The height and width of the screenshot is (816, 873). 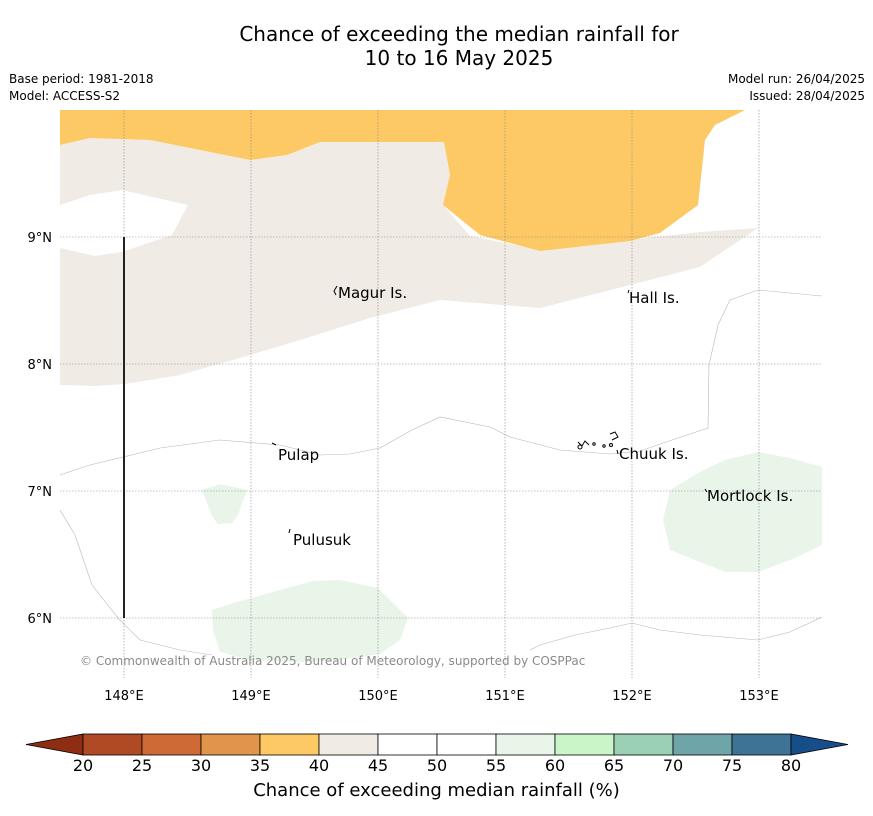 I want to click on place-label-chuuk: Chuuk Is., so click(x=653, y=454).